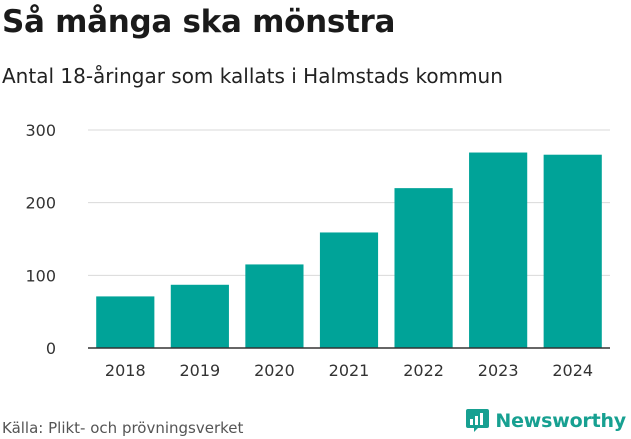 The width and height of the screenshot is (631, 439). What do you see at coordinates (123, 428) in the screenshot?
I see `source-note: Källa: Plikt- och prövningsverket` at bounding box center [123, 428].